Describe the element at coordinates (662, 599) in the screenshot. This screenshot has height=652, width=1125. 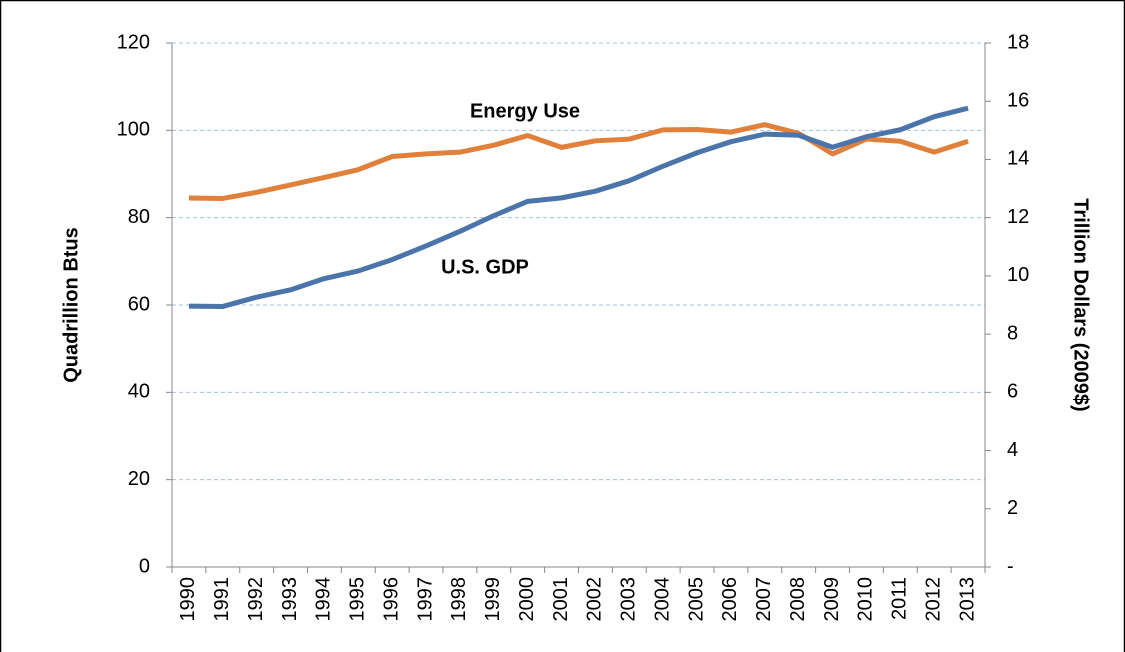
I see `x-tick-label: 2004` at that location.